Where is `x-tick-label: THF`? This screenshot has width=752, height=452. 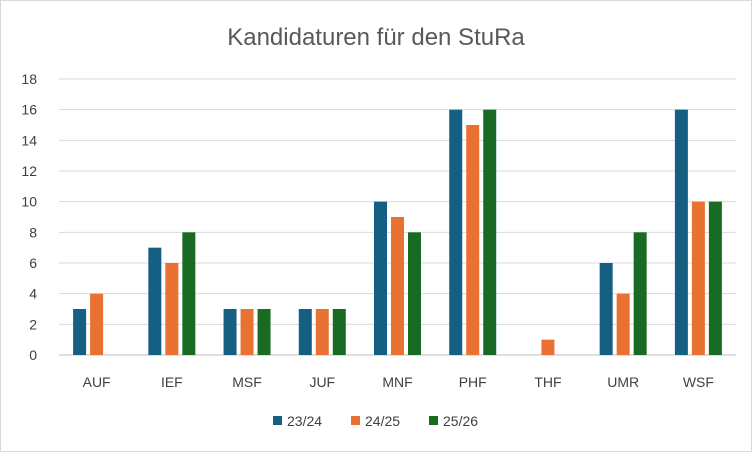
x-tick-label: THF is located at coordinates (547, 382).